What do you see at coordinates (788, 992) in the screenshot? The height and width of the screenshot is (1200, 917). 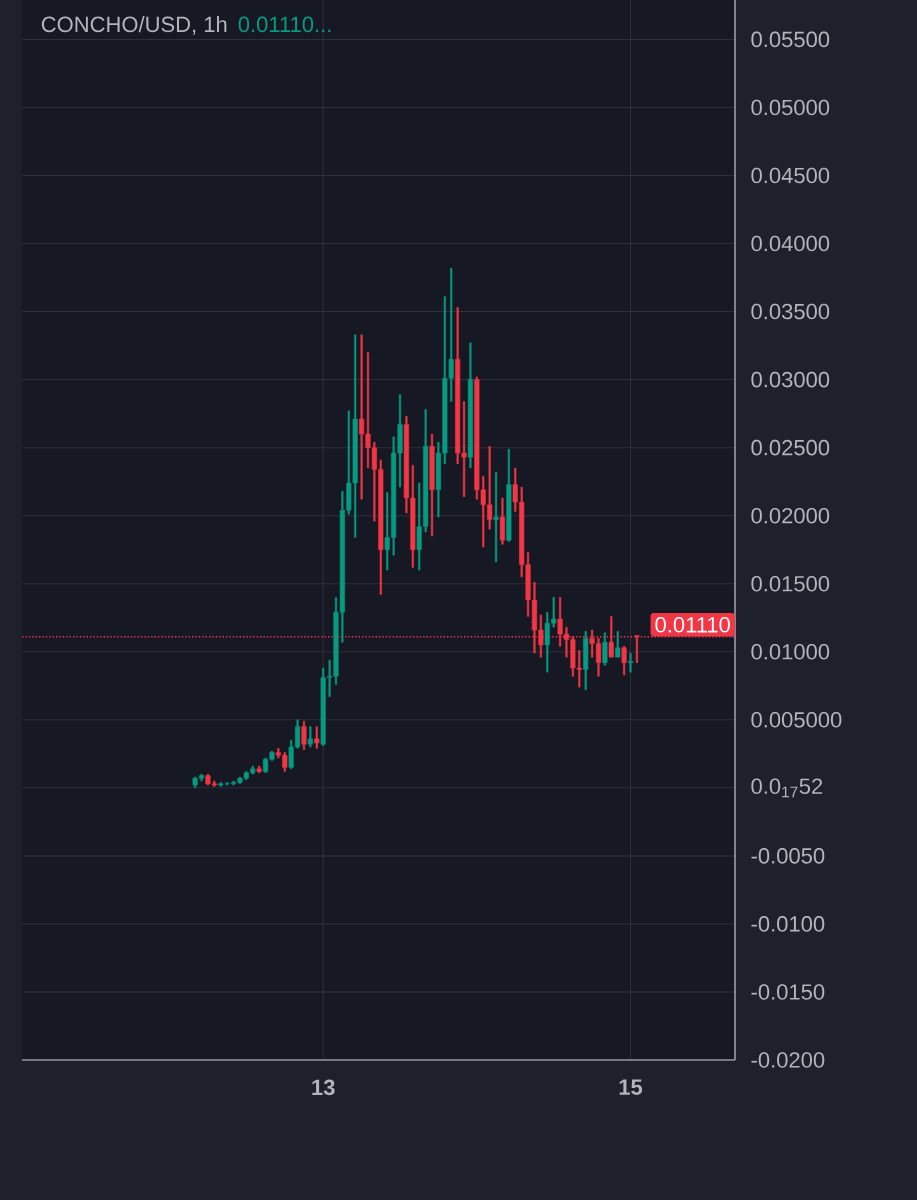 I see `y-tick-label: -0.0150` at bounding box center [788, 992].